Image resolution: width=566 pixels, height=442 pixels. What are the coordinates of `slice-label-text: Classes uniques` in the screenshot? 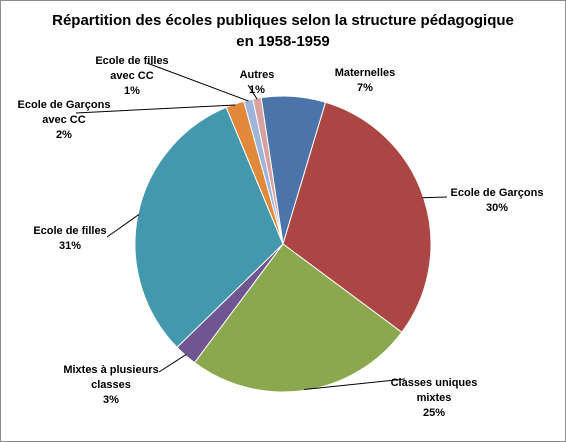 It's located at (434, 383).